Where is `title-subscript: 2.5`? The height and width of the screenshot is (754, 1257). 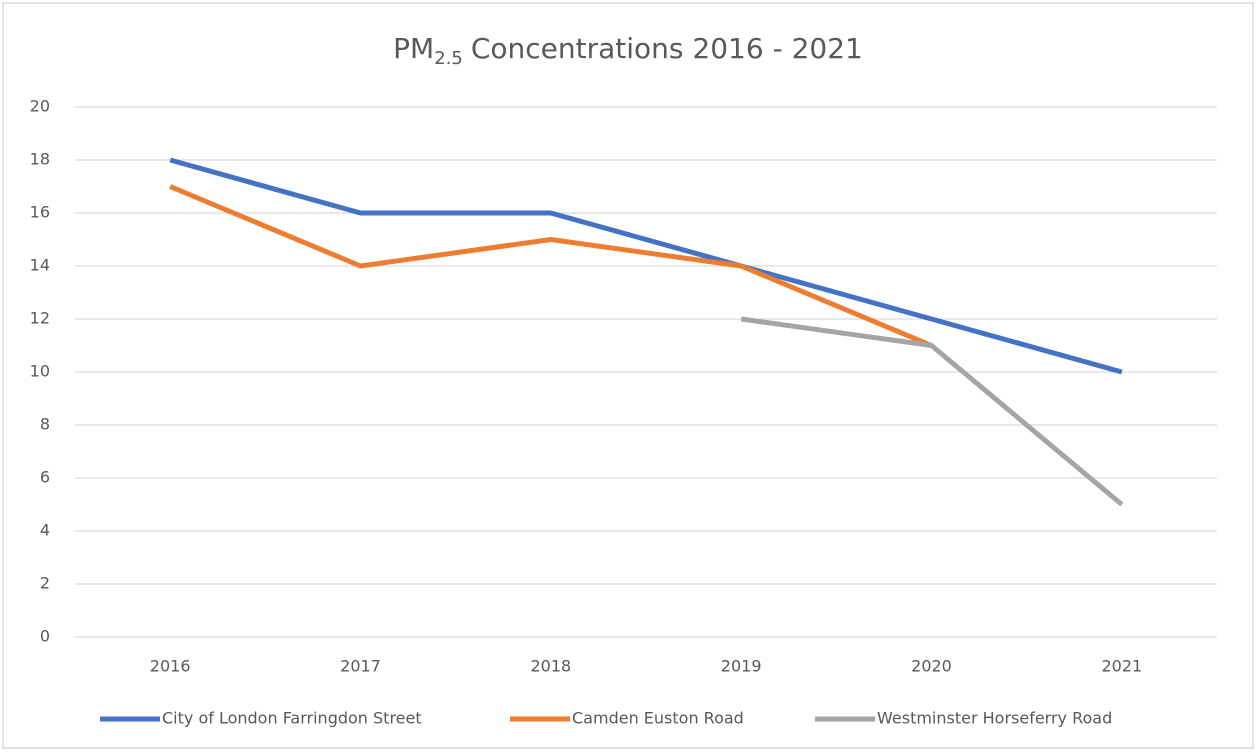
title-subscript: 2.5 is located at coordinates (448, 58).